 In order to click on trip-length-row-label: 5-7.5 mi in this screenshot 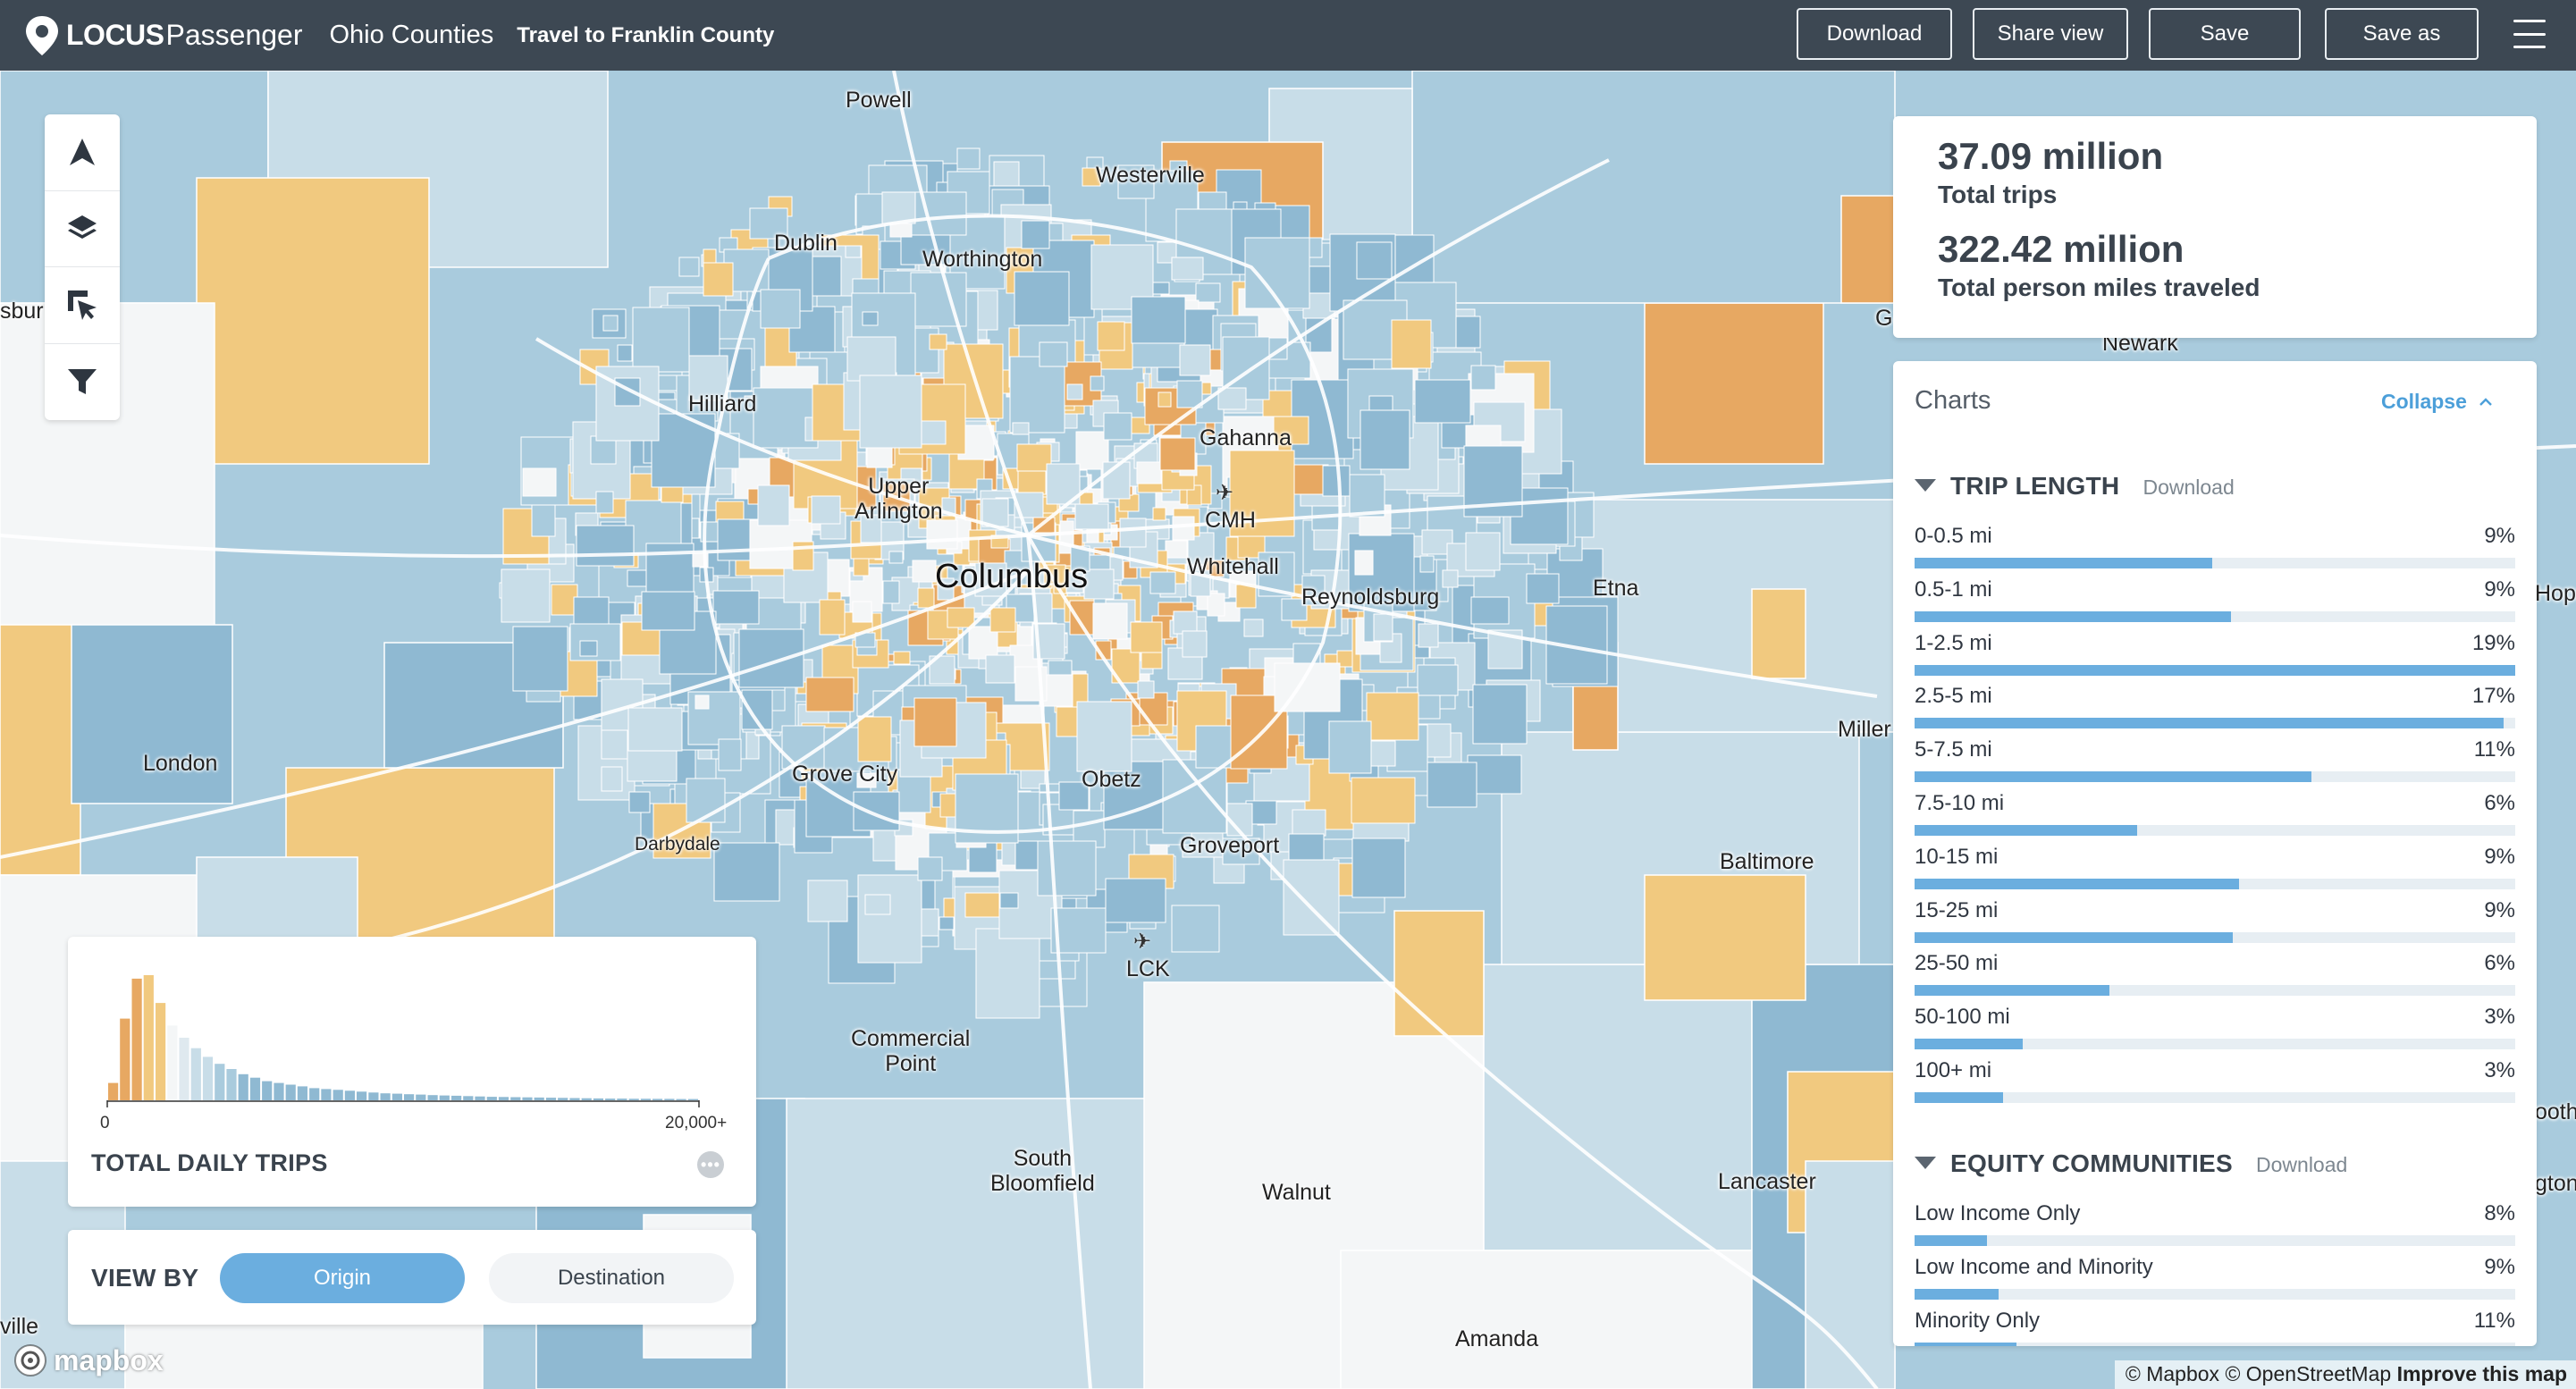, I will do `click(1954, 749)`.